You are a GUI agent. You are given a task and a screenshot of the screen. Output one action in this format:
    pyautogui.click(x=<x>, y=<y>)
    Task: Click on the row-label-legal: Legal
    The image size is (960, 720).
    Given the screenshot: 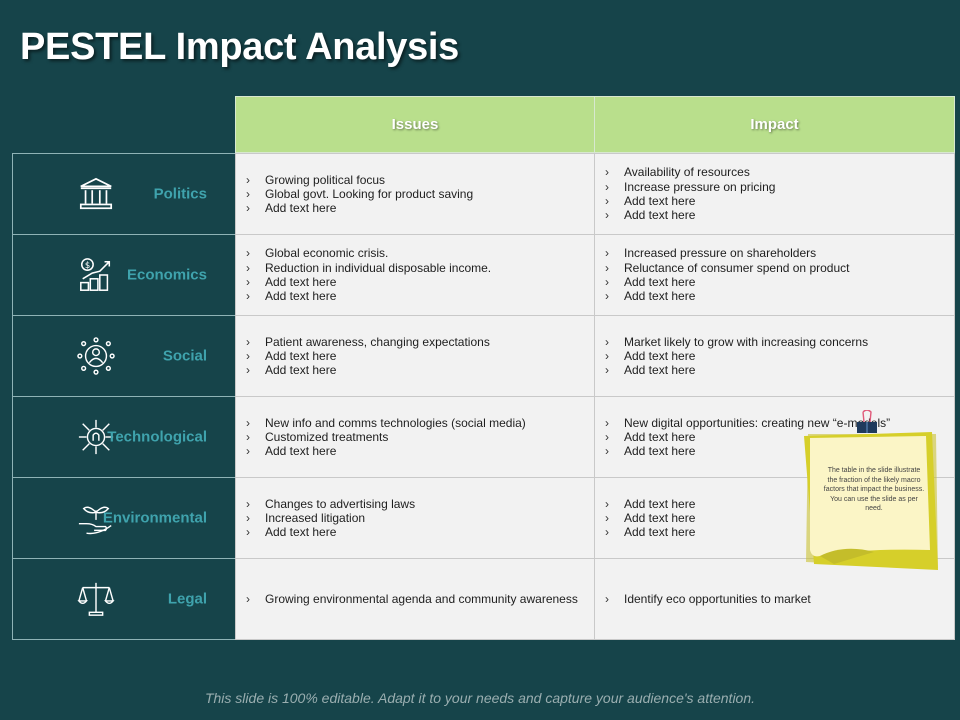 What is the action you would take?
    pyautogui.click(x=124, y=599)
    